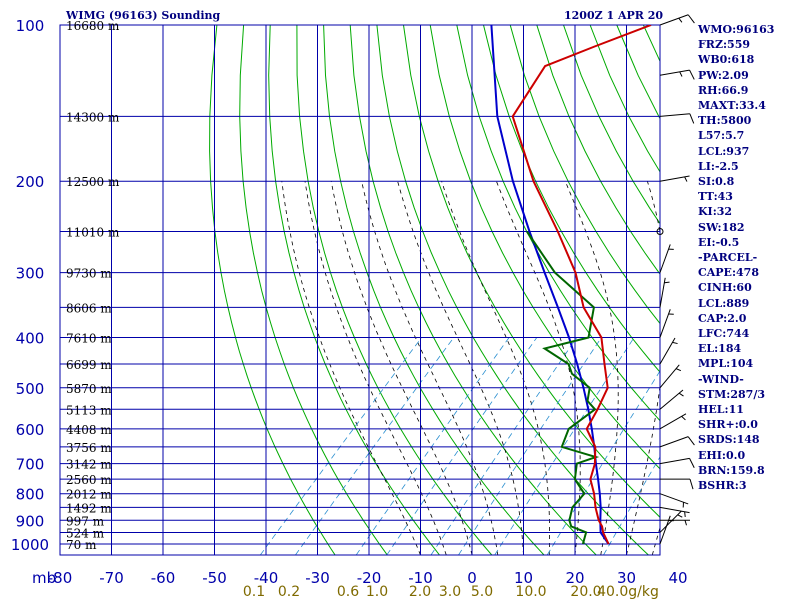  I want to click on parcel-trace, so click(550, 285).